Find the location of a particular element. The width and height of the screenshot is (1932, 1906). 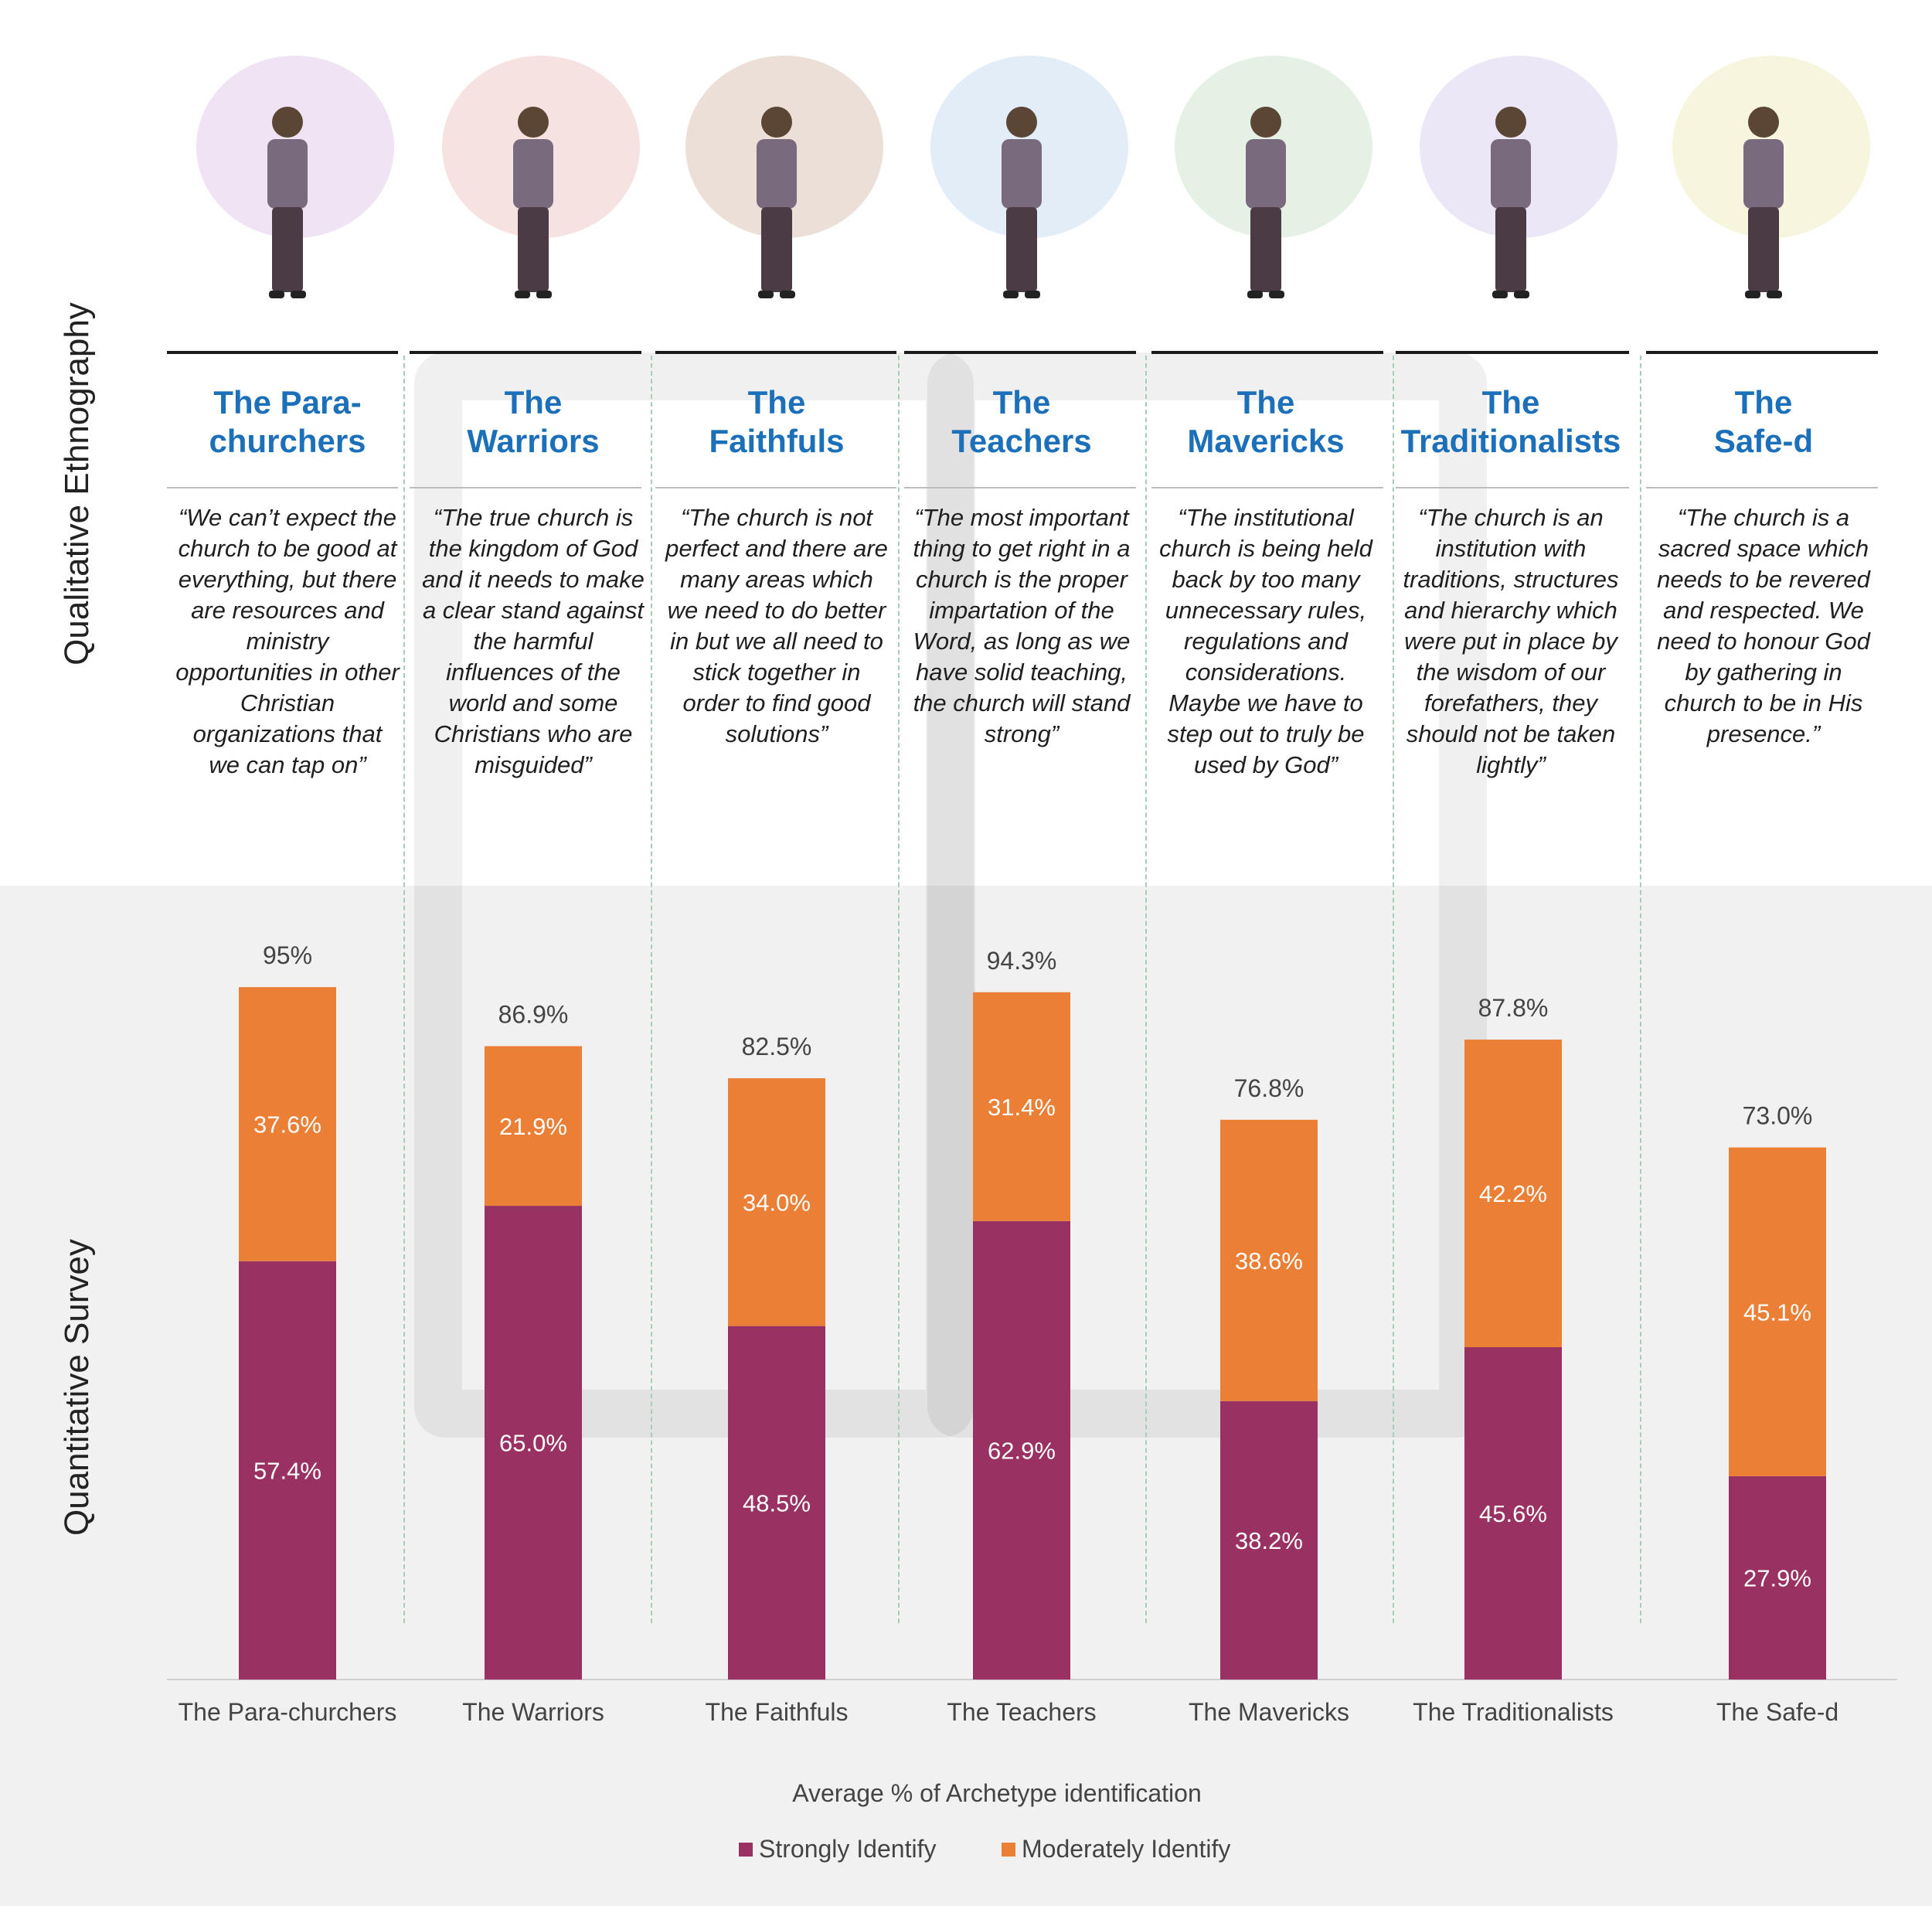

archetype-title-line2: Warriors is located at coordinates (533, 441).